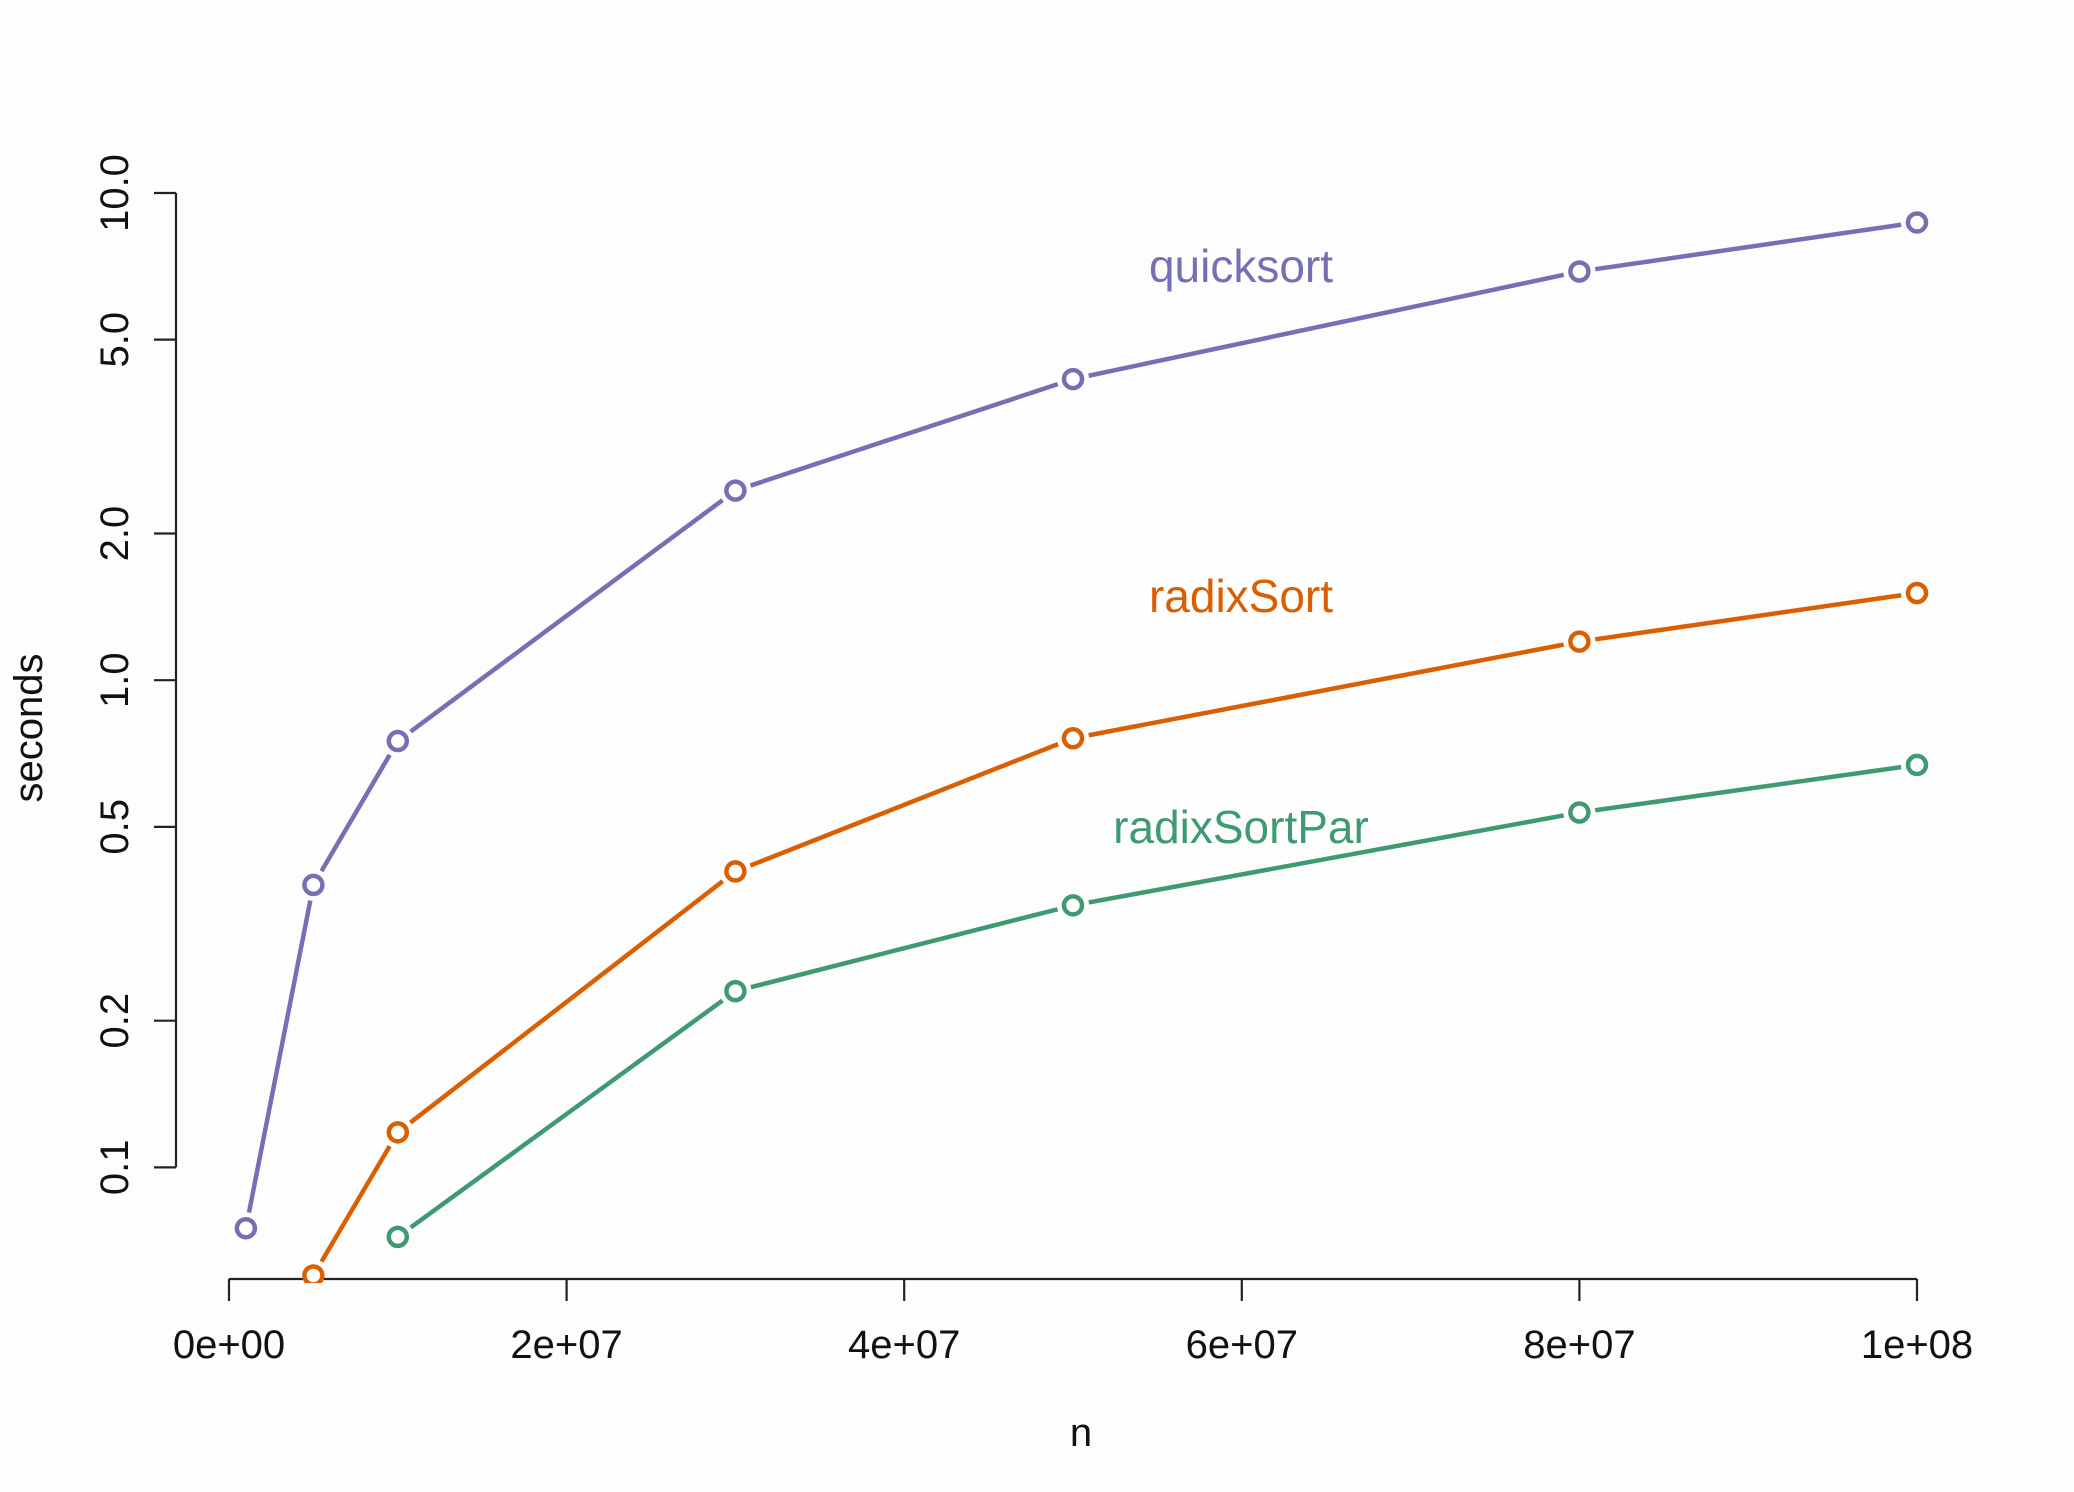  I want to click on y-tick-label: 0.2, so click(115, 1021).